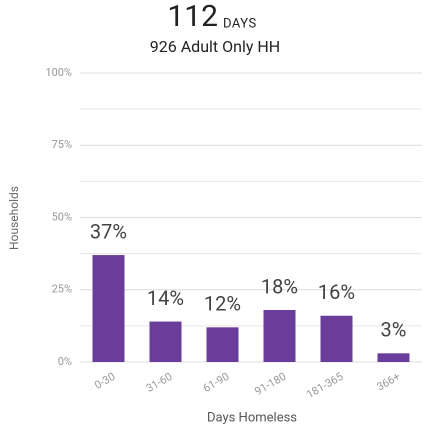  What do you see at coordinates (65, 361) in the screenshot?
I see `y-tick-label: 0%` at bounding box center [65, 361].